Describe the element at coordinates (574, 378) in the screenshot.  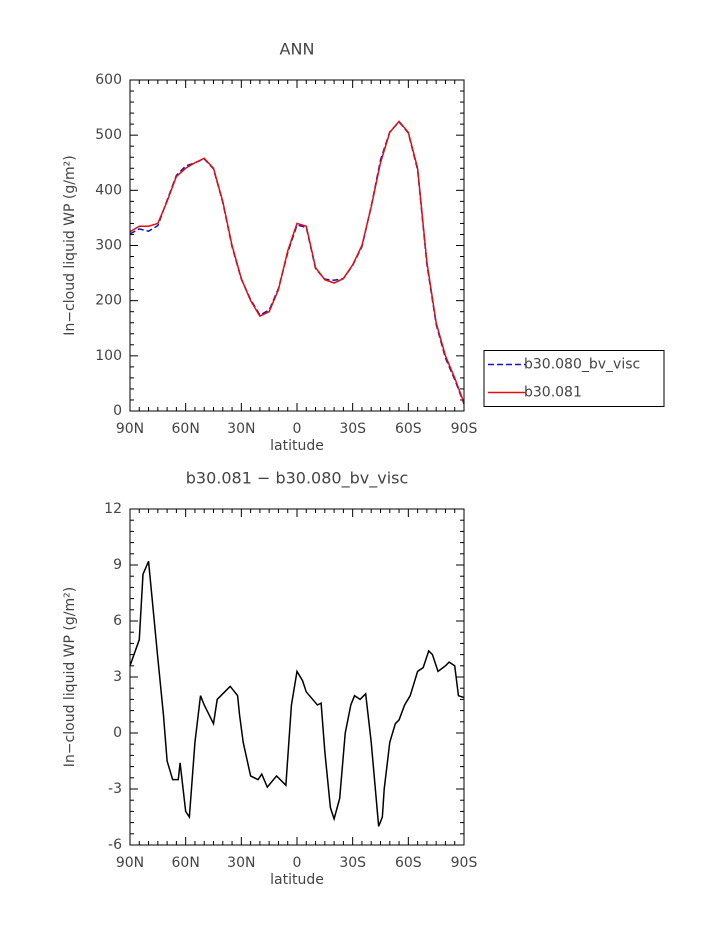
I see `legend-box` at that location.